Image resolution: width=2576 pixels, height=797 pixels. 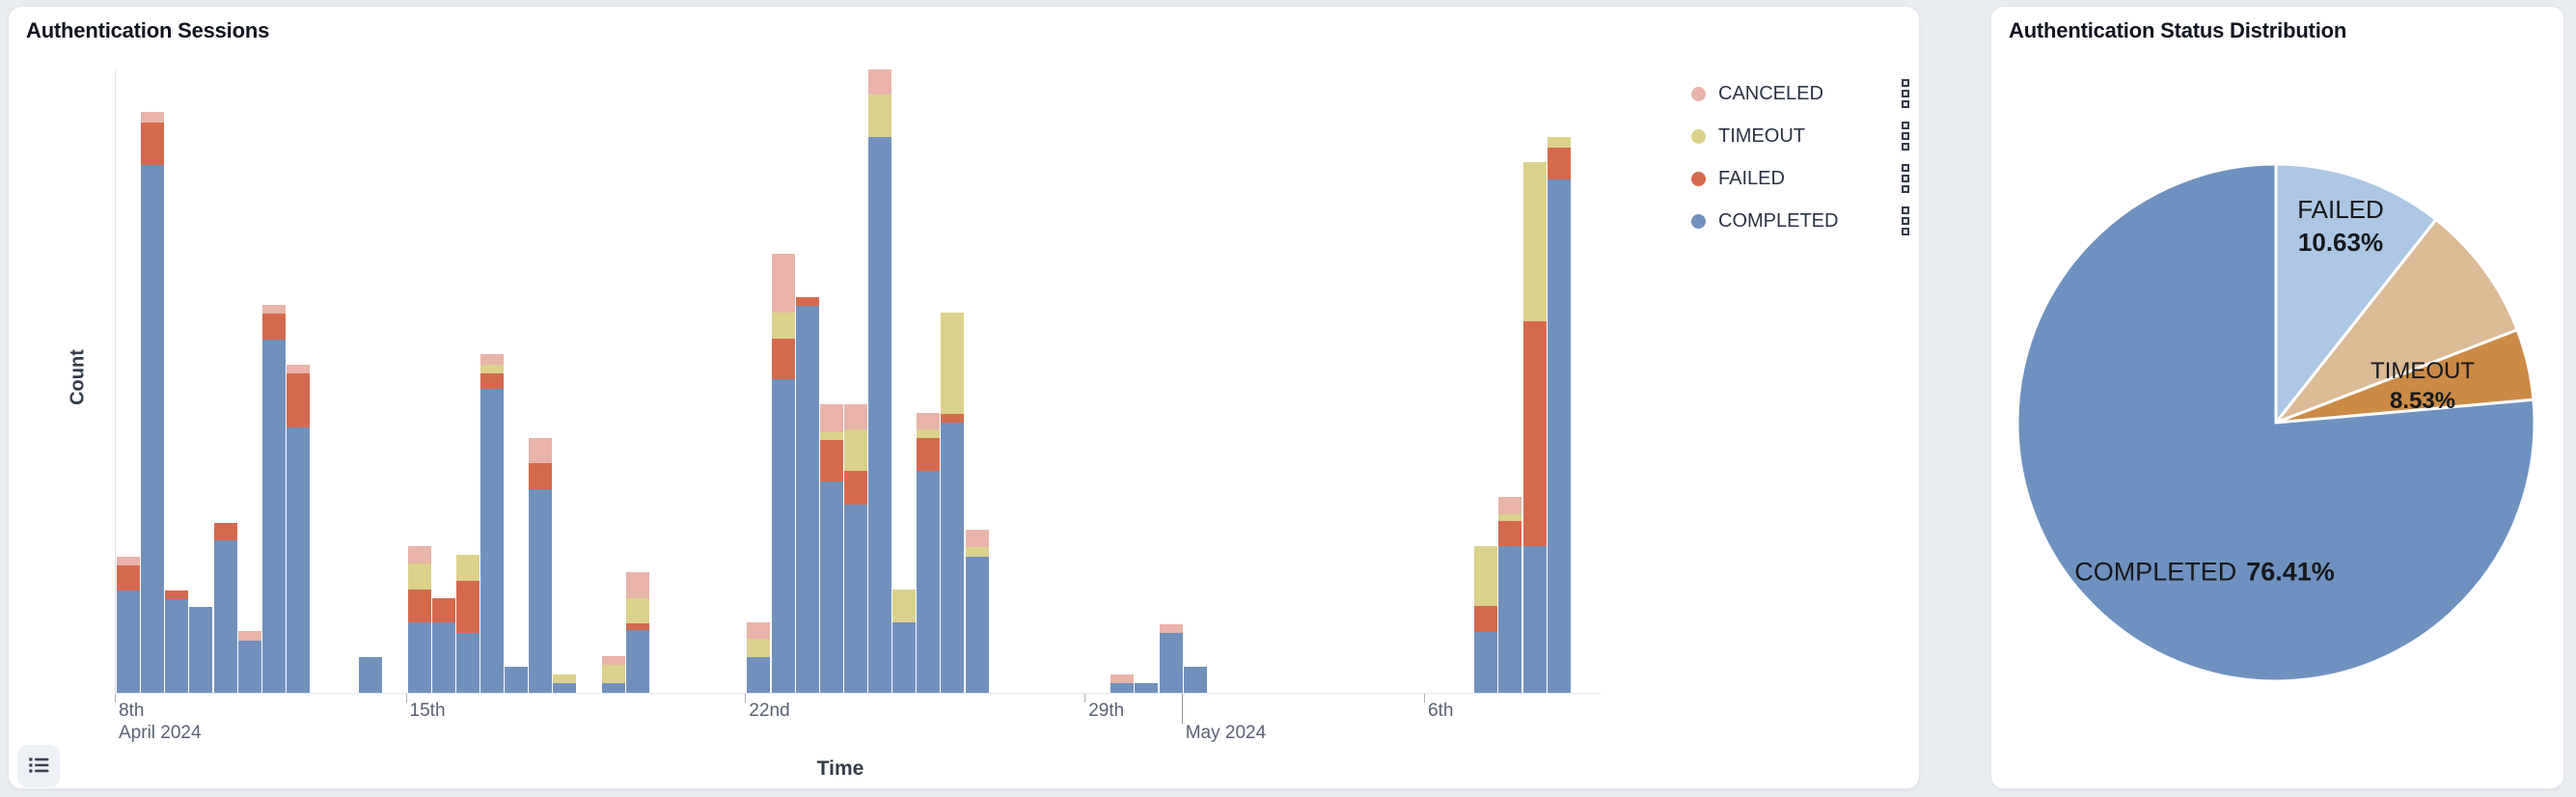 I want to click on stacked-bar-may-8-pm, so click(x=1559, y=415).